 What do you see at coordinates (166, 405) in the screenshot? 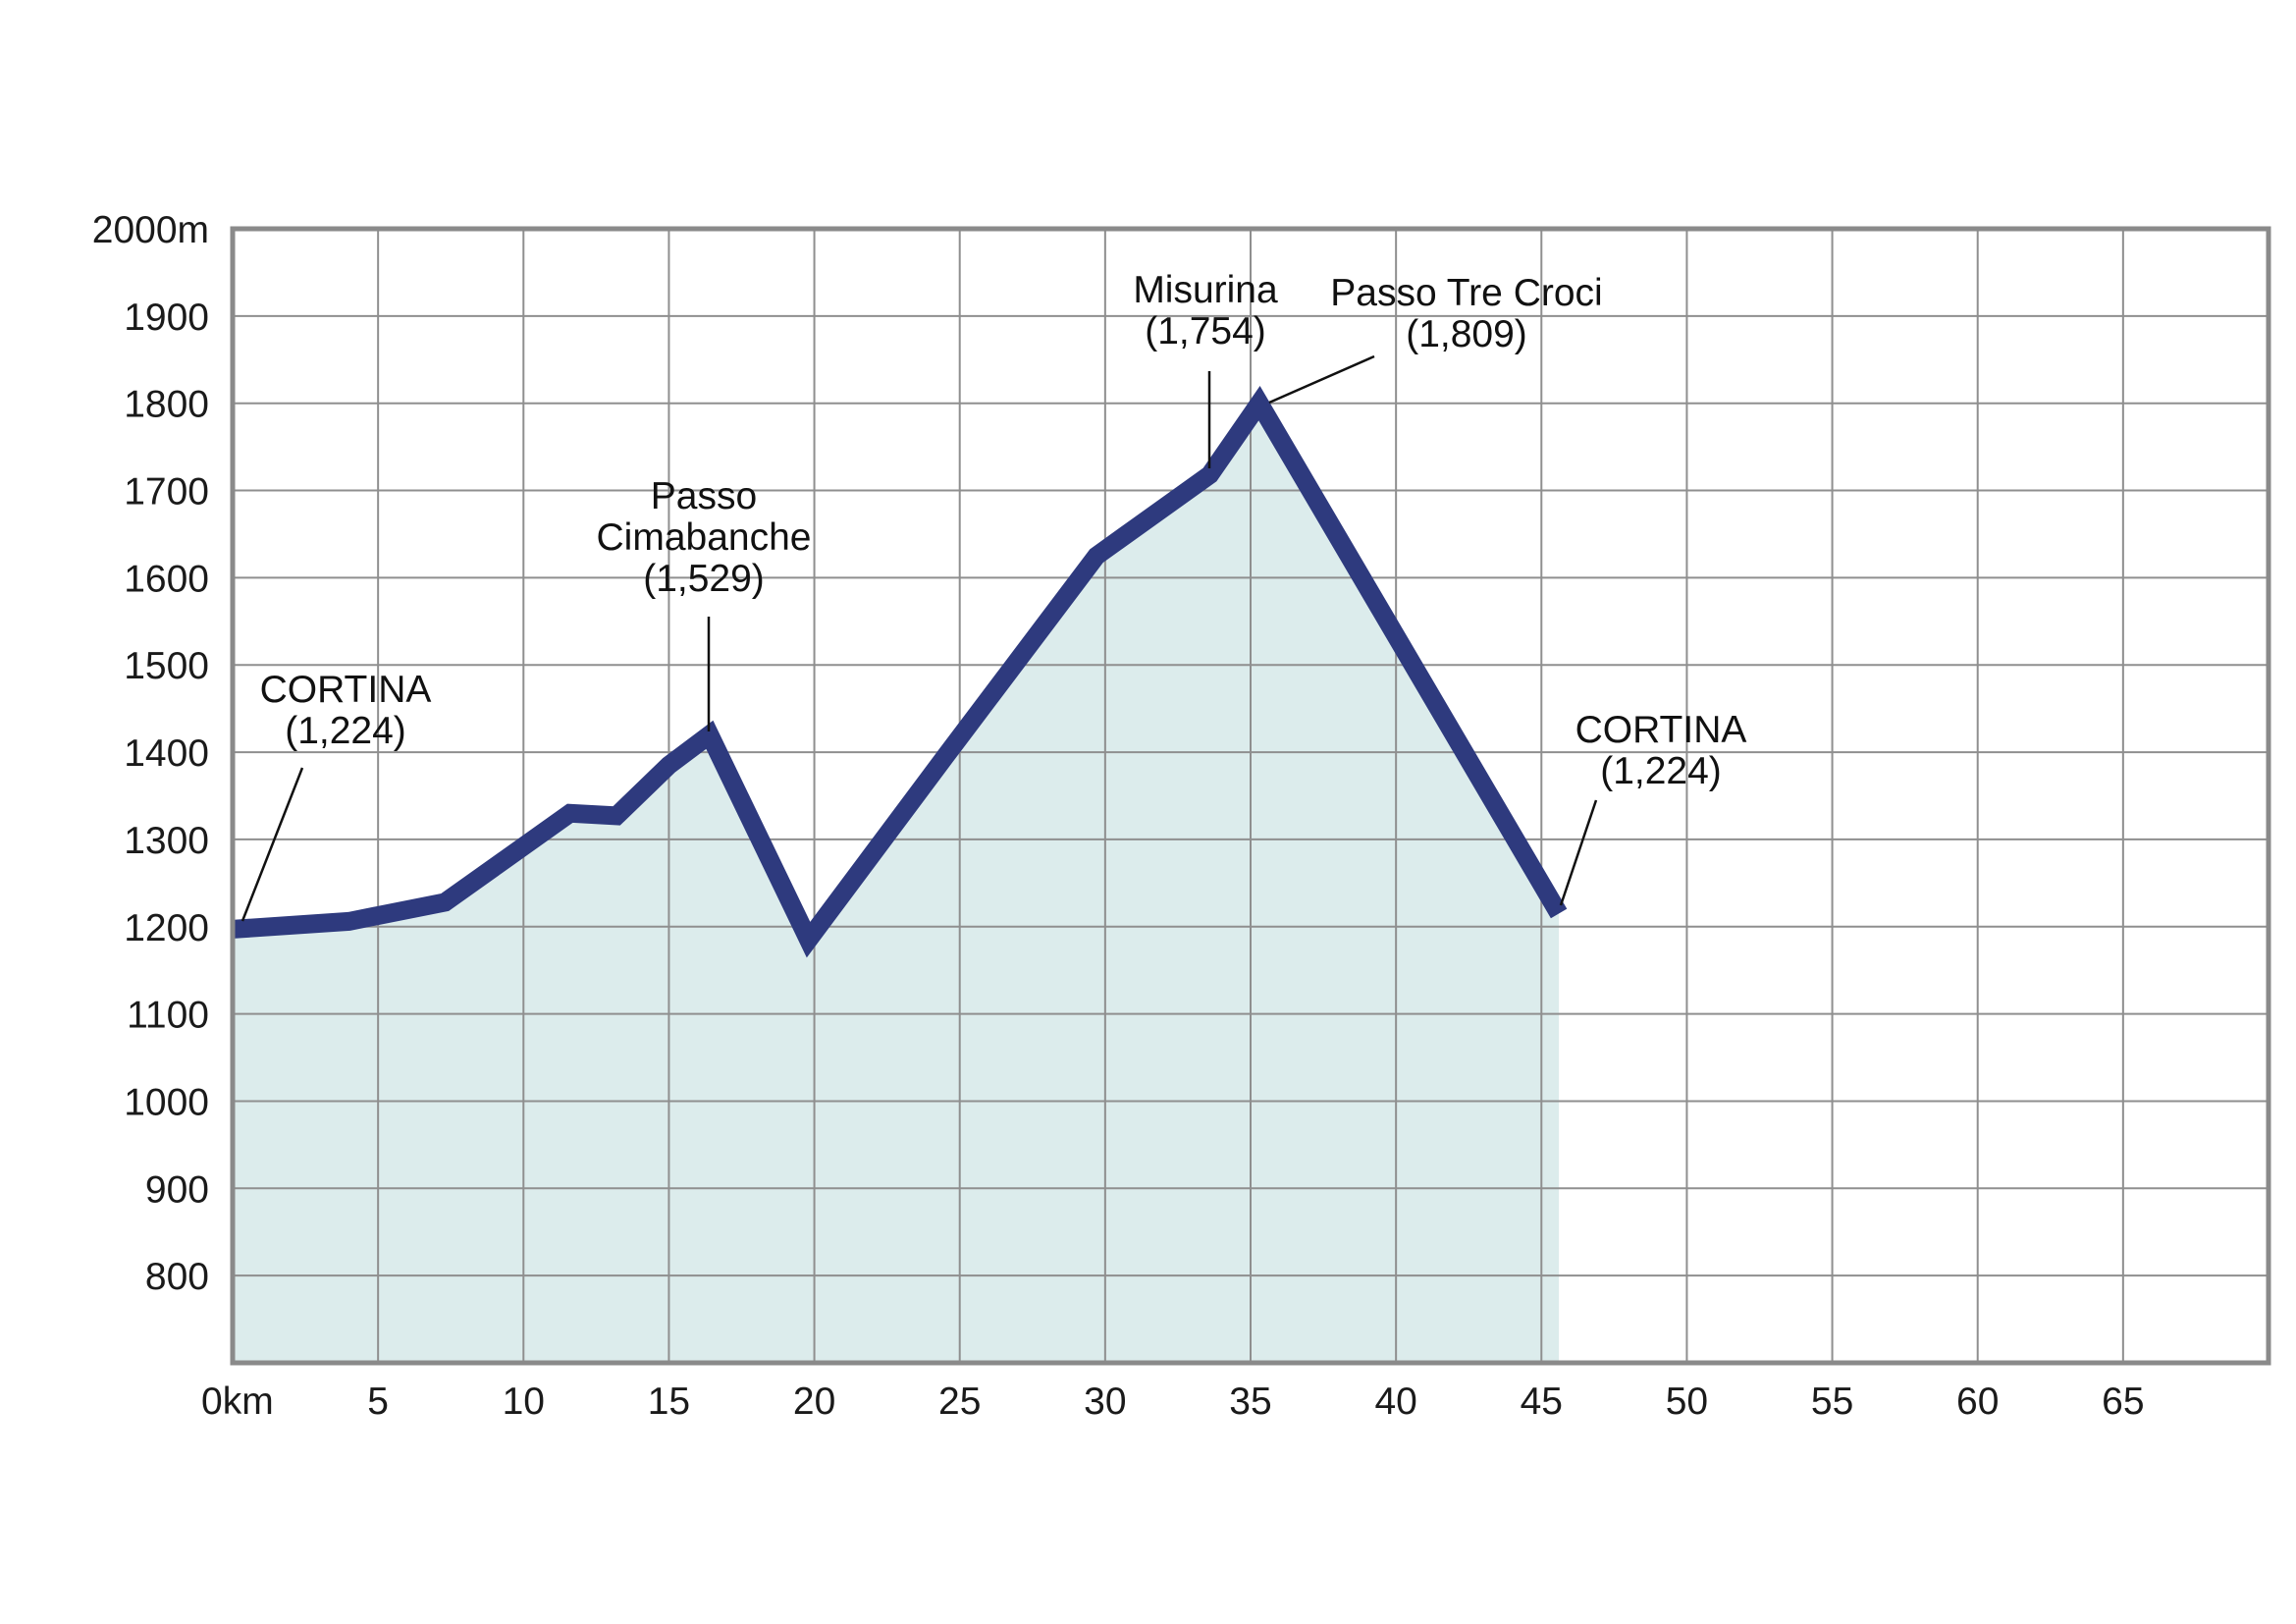
I see `y-tick-label: 1800` at bounding box center [166, 405].